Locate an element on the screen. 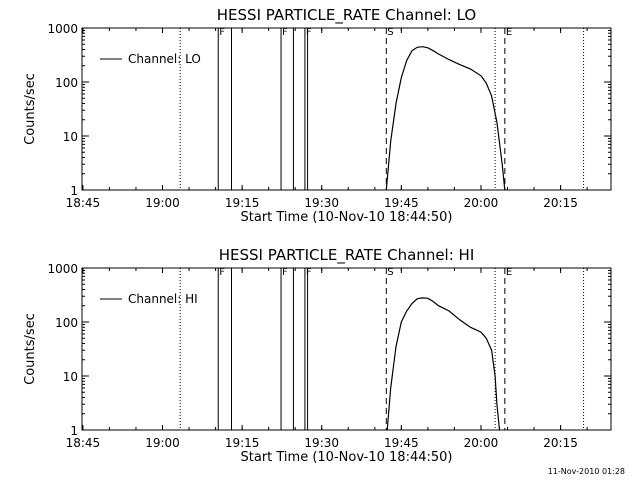  legend-label: Channel: HI is located at coordinates (163, 299).